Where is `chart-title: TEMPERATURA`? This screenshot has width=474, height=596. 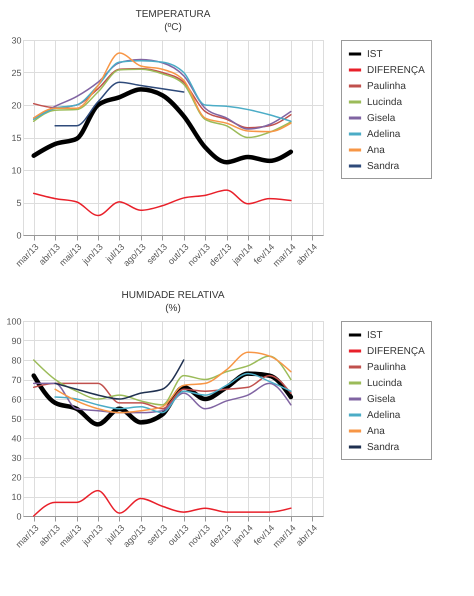
chart-title: TEMPERATURA is located at coordinates (173, 14).